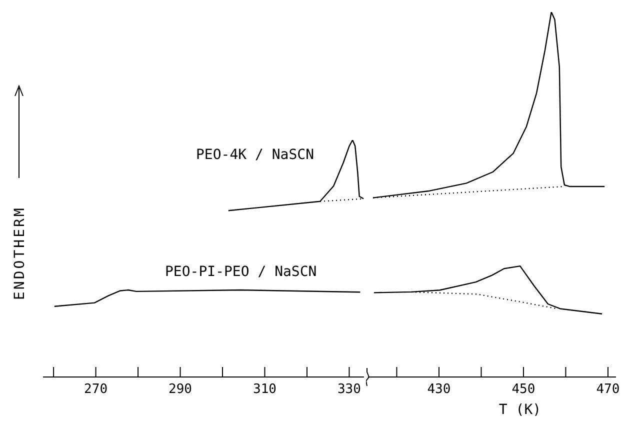  Describe the element at coordinates (20, 253) in the screenshot. I see `y-axis-title: ENDOTHERM` at that location.